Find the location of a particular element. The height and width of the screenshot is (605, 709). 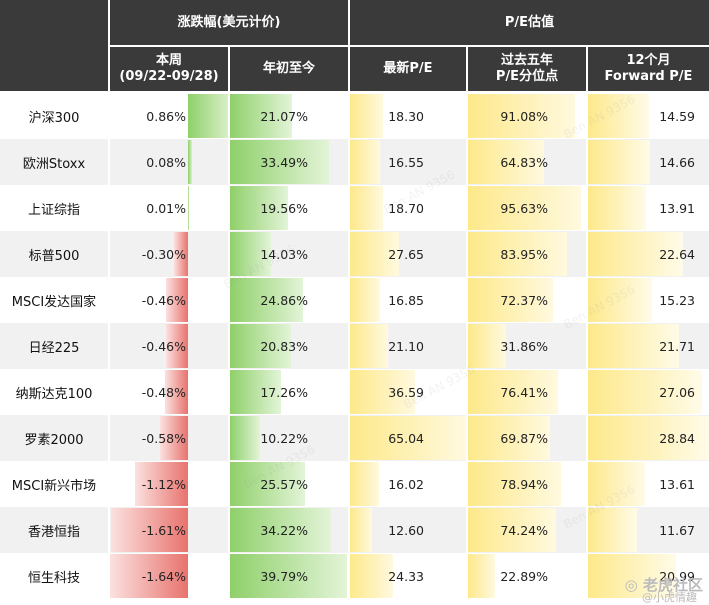

index-name: 标普500 is located at coordinates (54, 256).